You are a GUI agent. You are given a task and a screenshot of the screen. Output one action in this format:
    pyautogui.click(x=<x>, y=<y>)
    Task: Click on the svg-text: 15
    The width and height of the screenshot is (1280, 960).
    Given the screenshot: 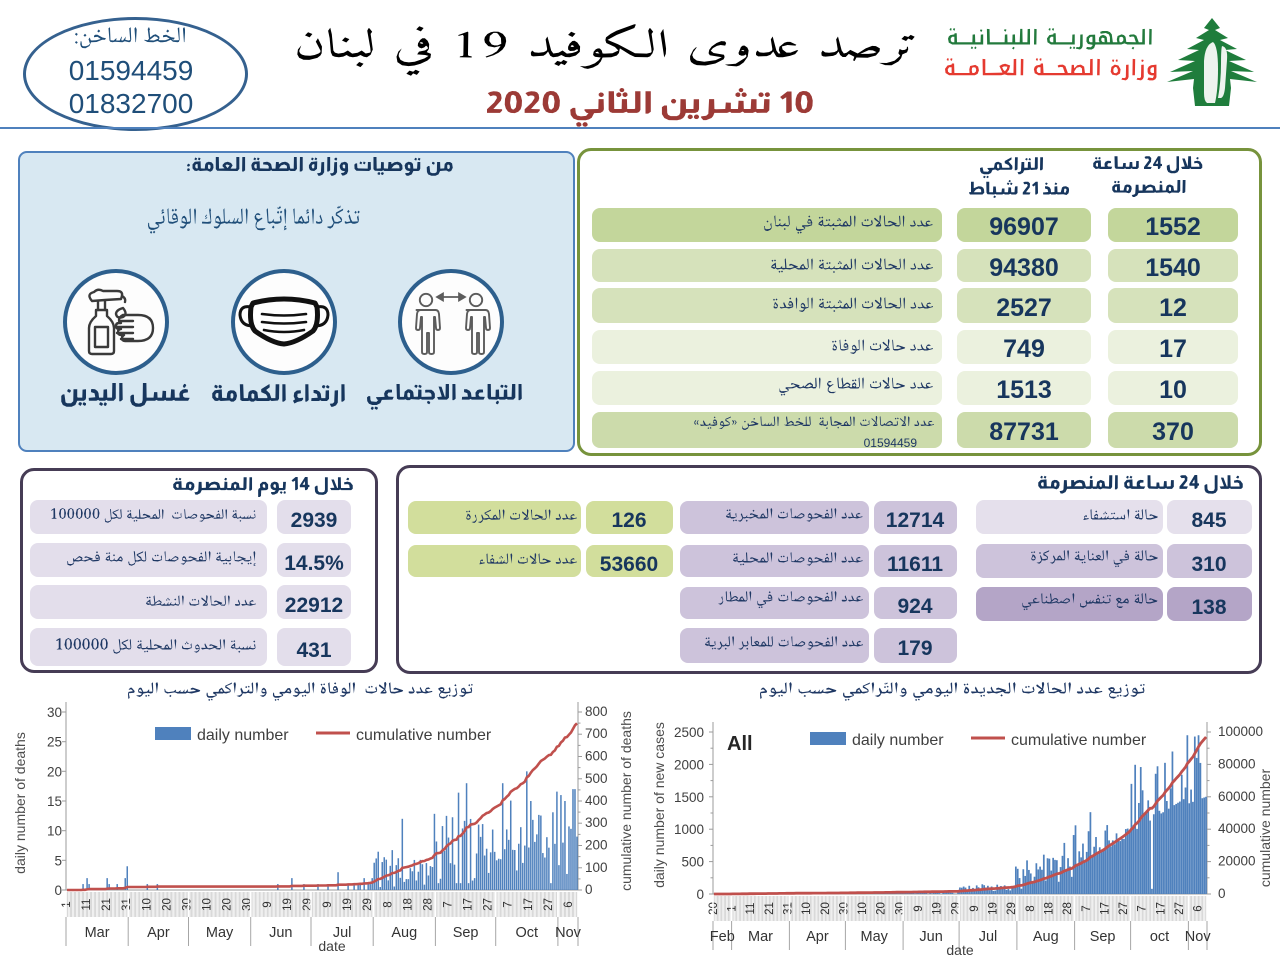 What is the action you would take?
    pyautogui.click(x=54, y=801)
    